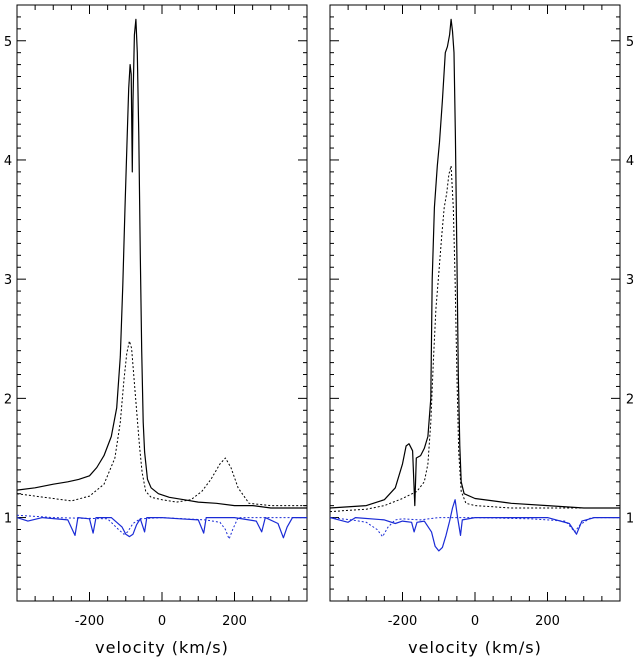 Image resolution: width=637 pixels, height=661 pixels. I want to click on left-x-axis-title: velocity (km/s), so click(162, 647).